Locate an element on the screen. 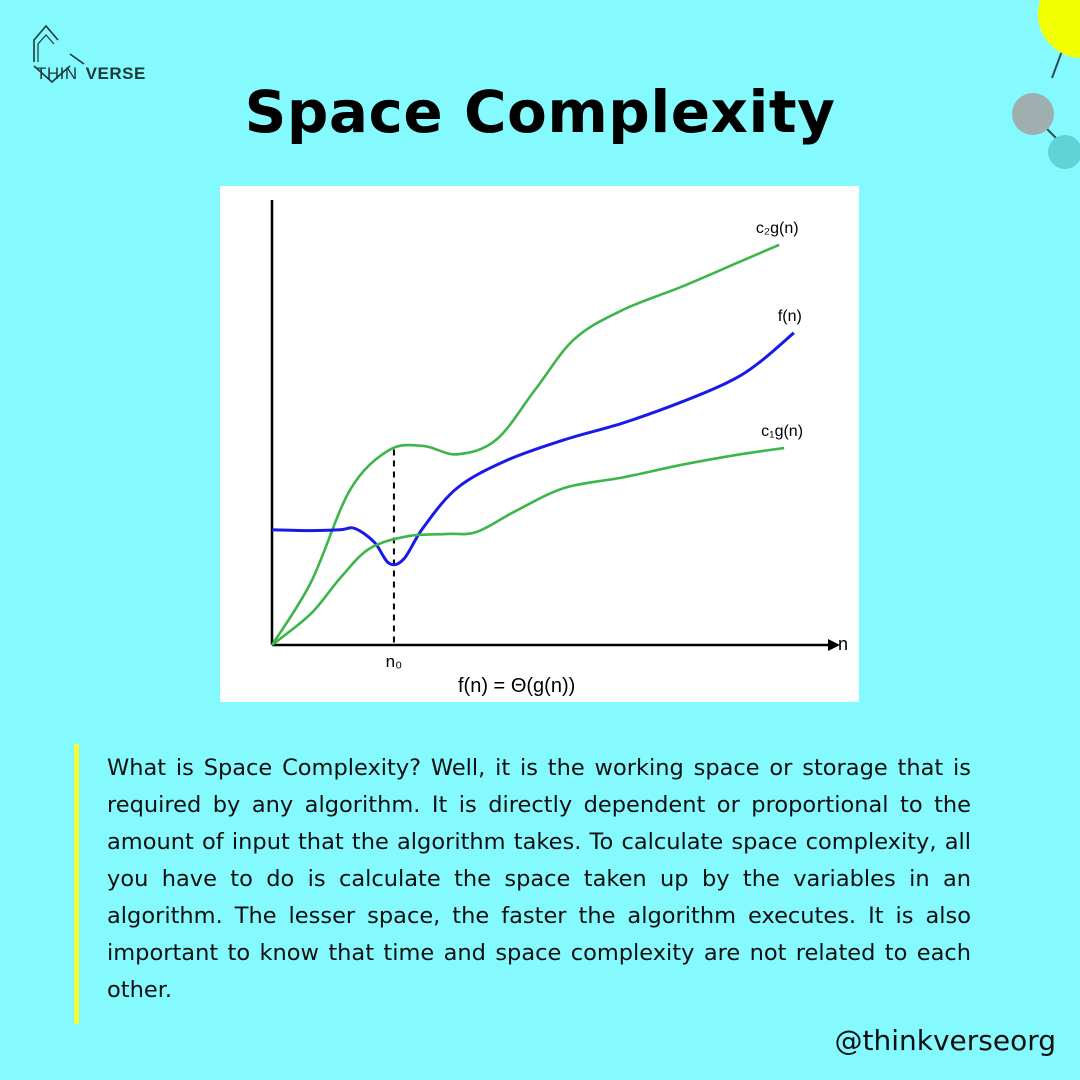  formula-rhs: (g(n)) is located at coordinates (550, 686).